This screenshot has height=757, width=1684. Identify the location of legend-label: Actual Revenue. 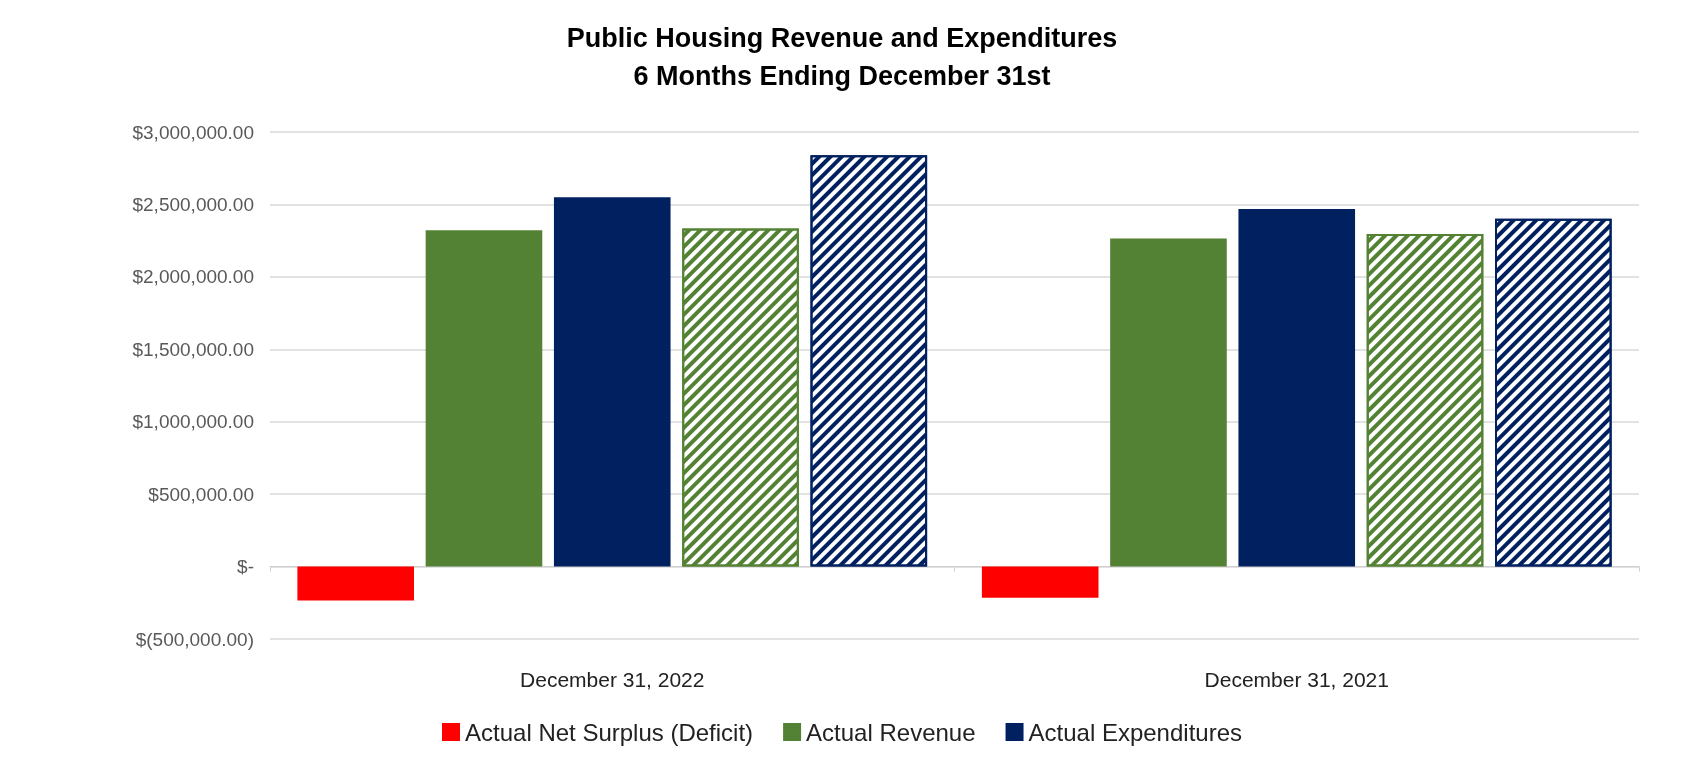
(891, 732).